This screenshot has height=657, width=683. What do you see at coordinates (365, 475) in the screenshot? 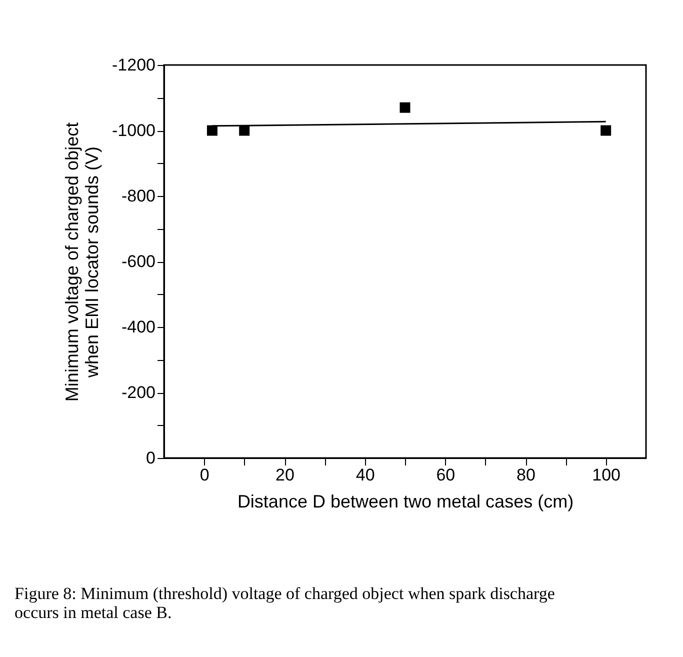
I see `x-tick-label: 40` at bounding box center [365, 475].